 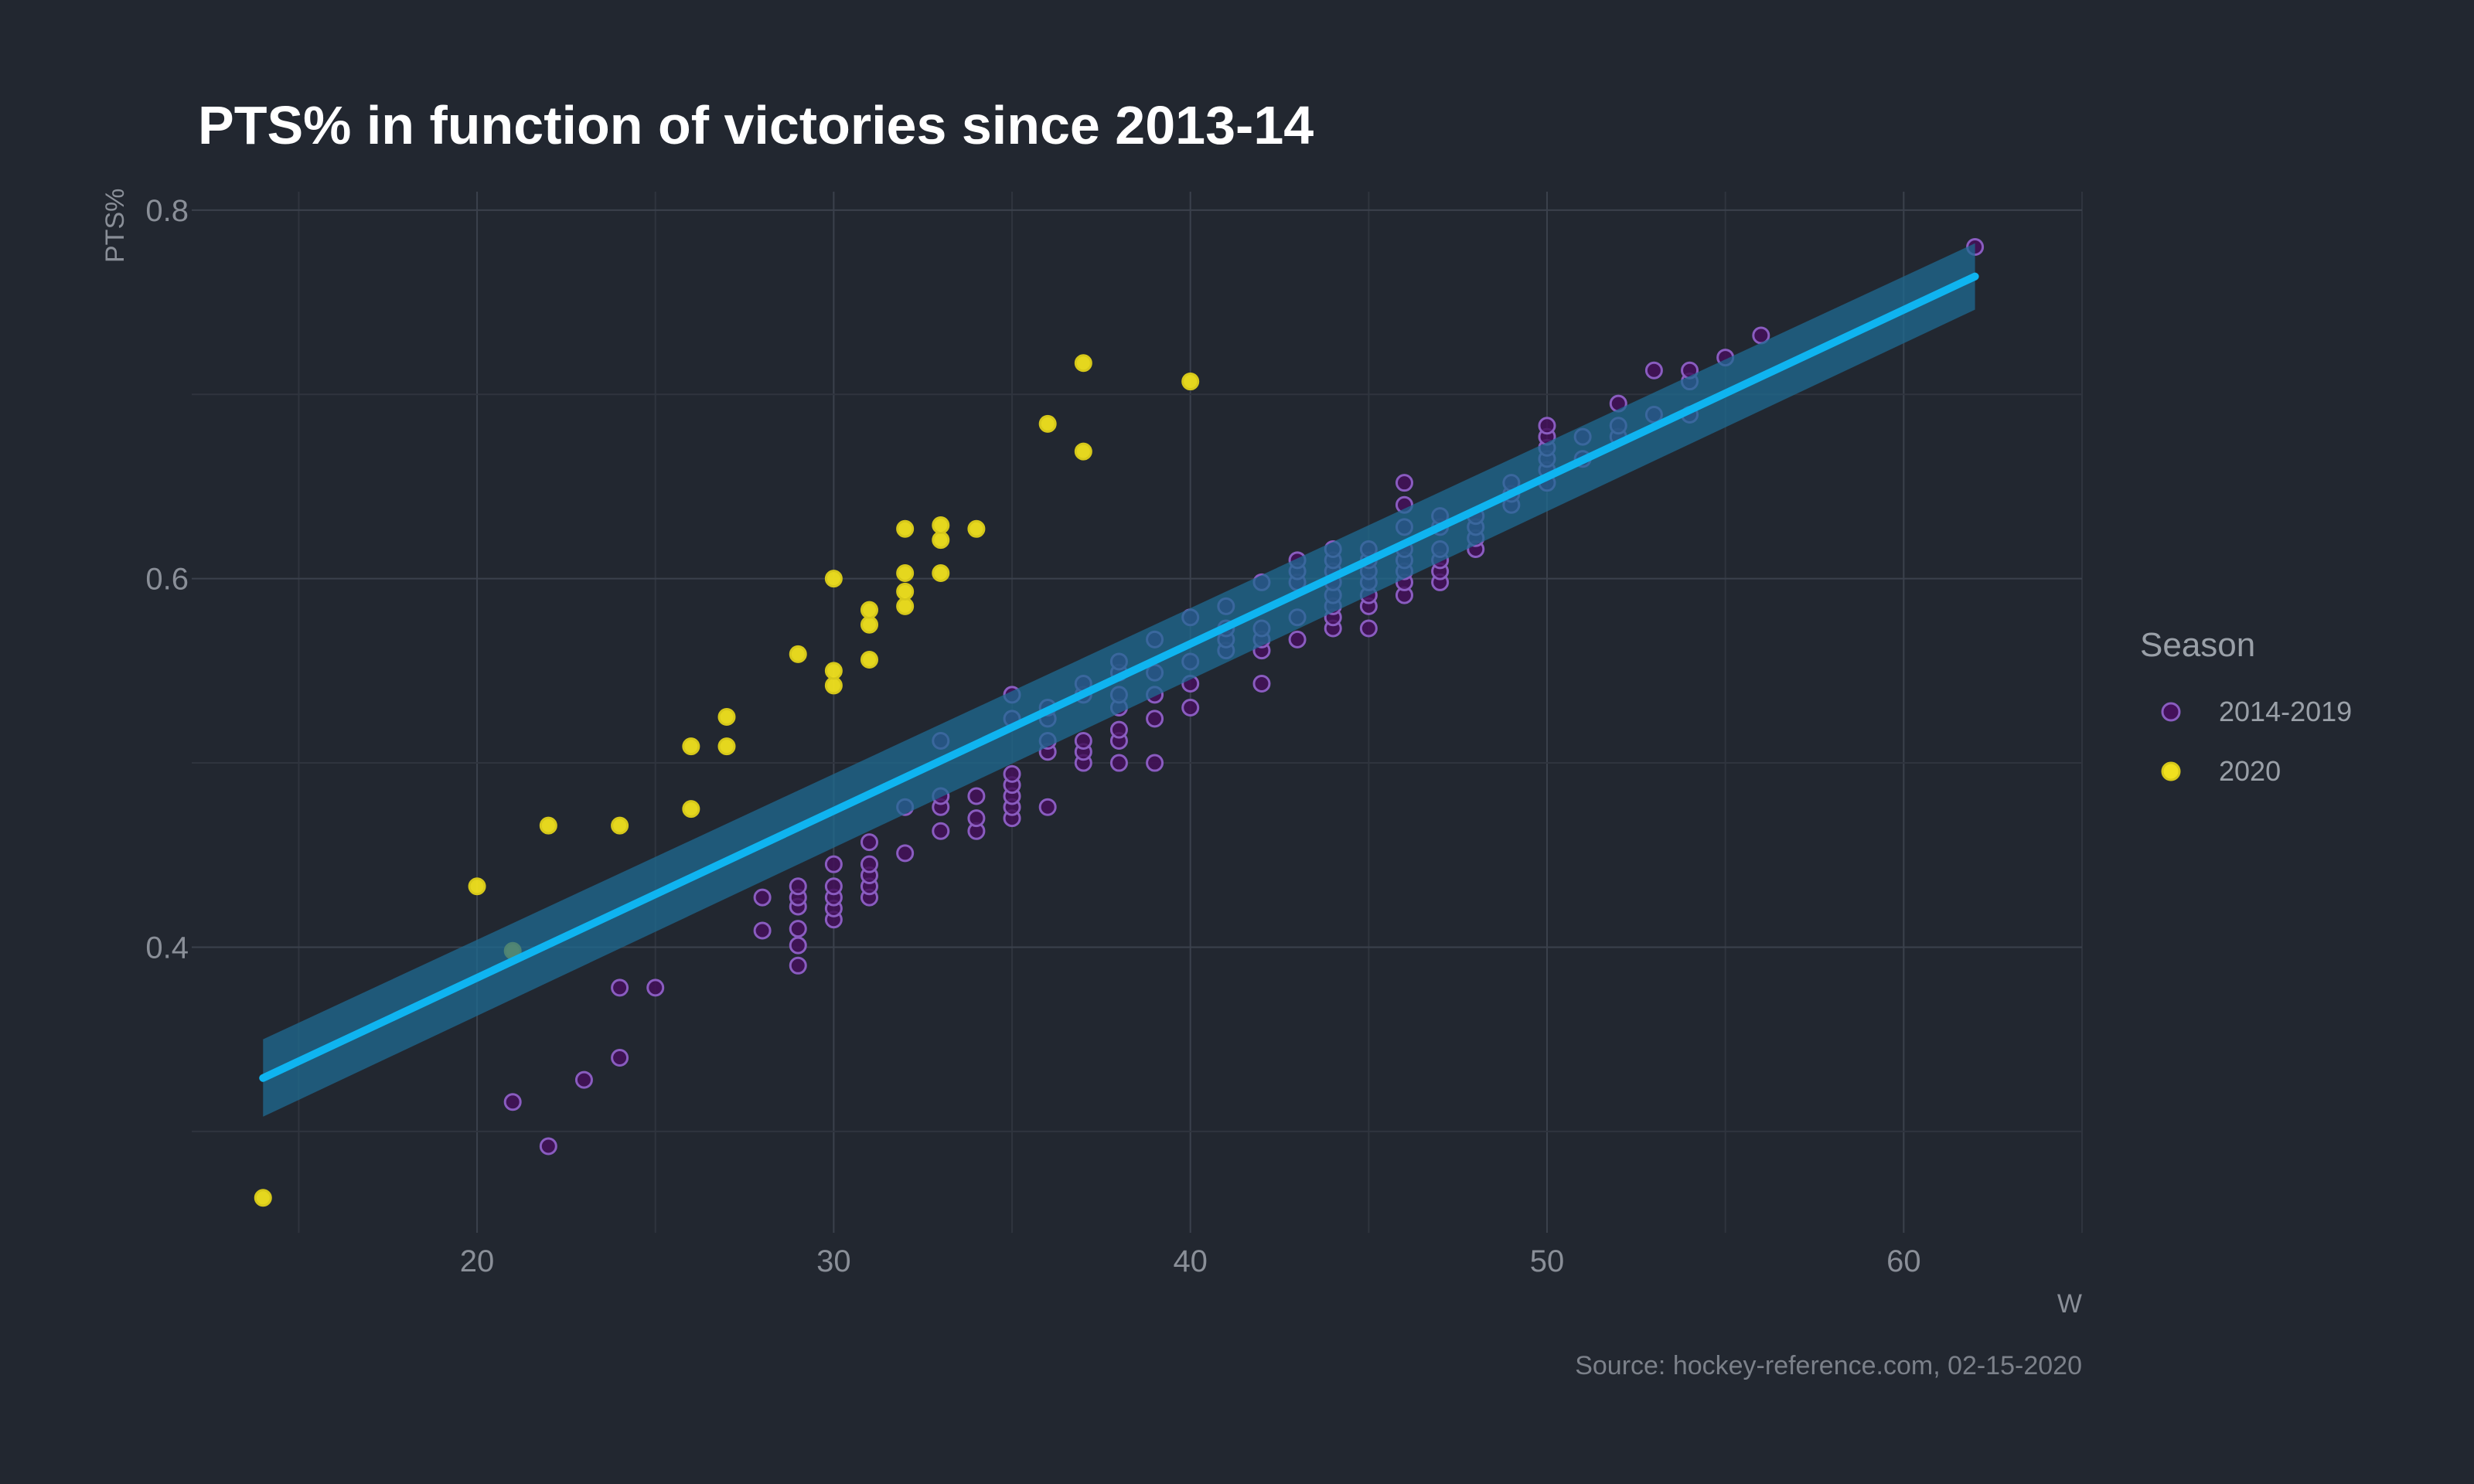 I want to click on source-caption: Source: hockey-reference.com, 02-15-2020, so click(x=1828, y=1365).